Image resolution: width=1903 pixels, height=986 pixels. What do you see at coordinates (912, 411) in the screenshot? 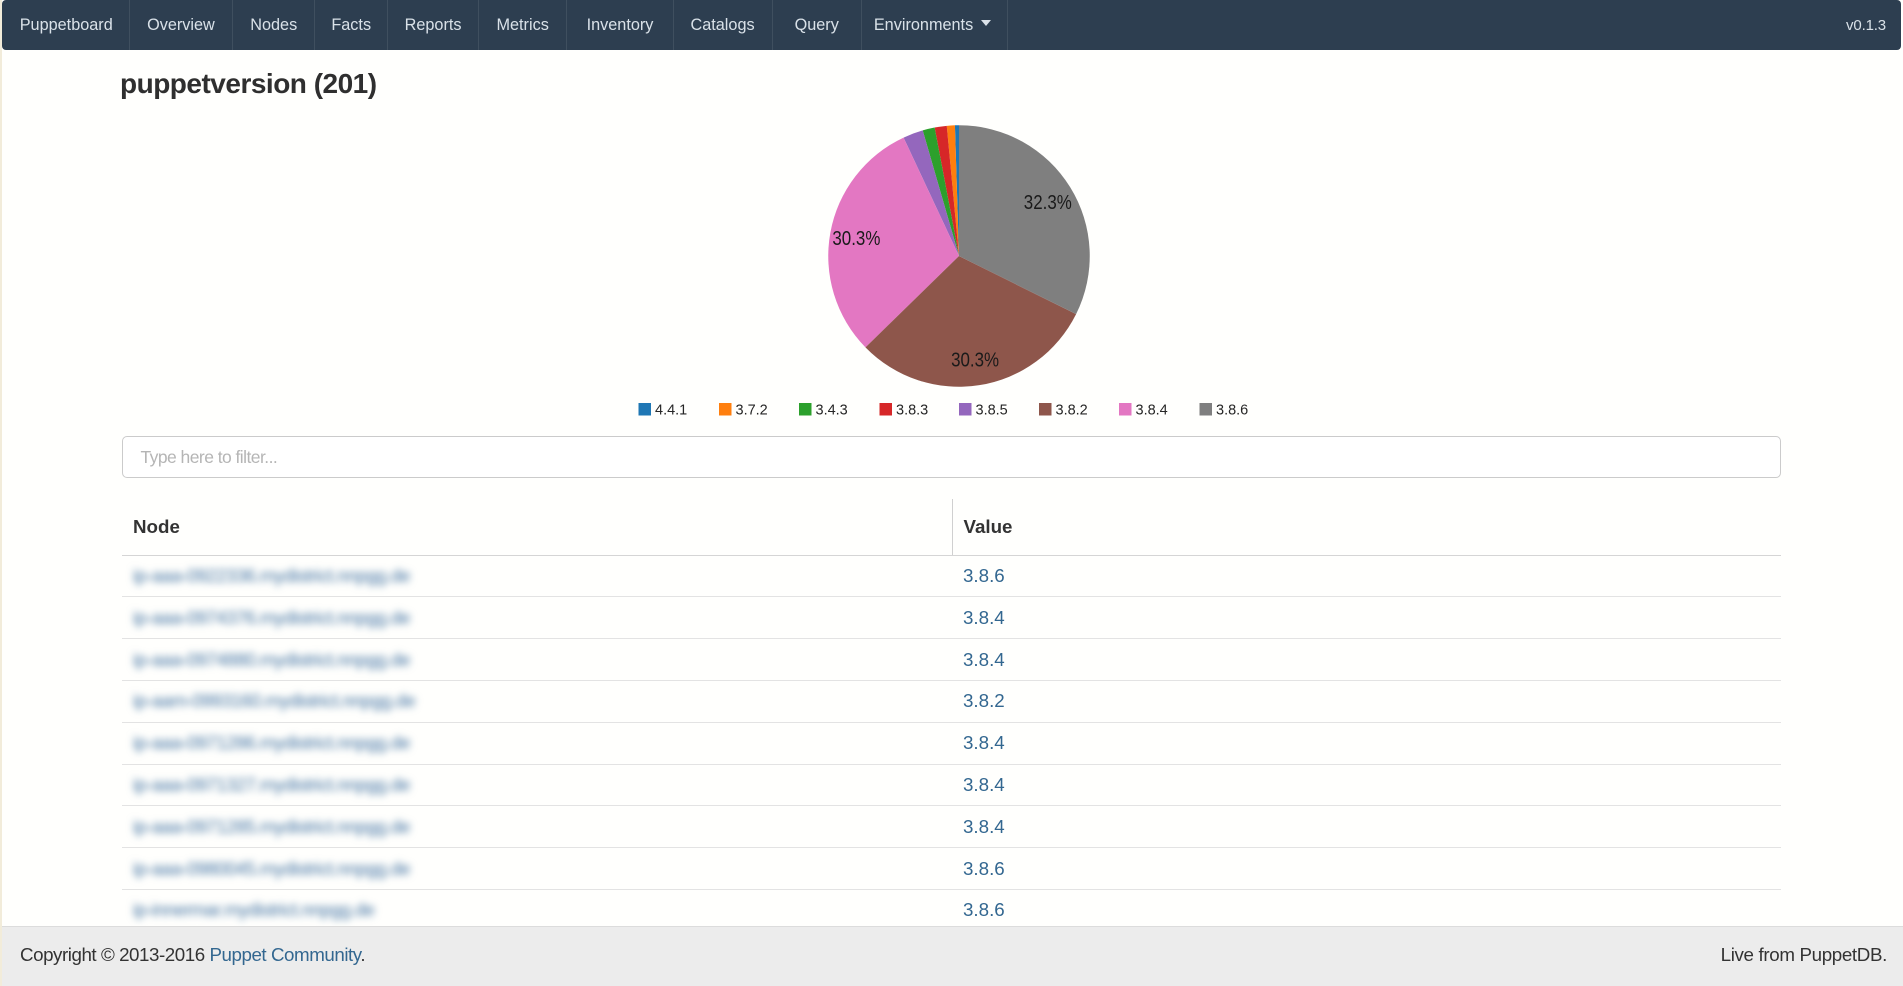
I see `svg-text: 3.8.3` at bounding box center [912, 411].